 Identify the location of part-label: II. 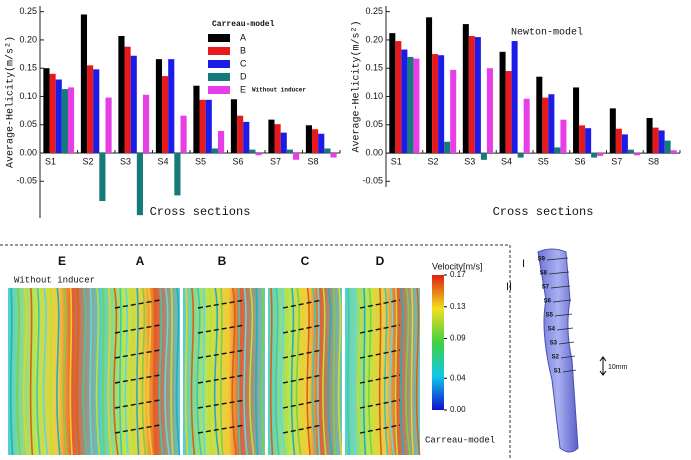
(509, 287).